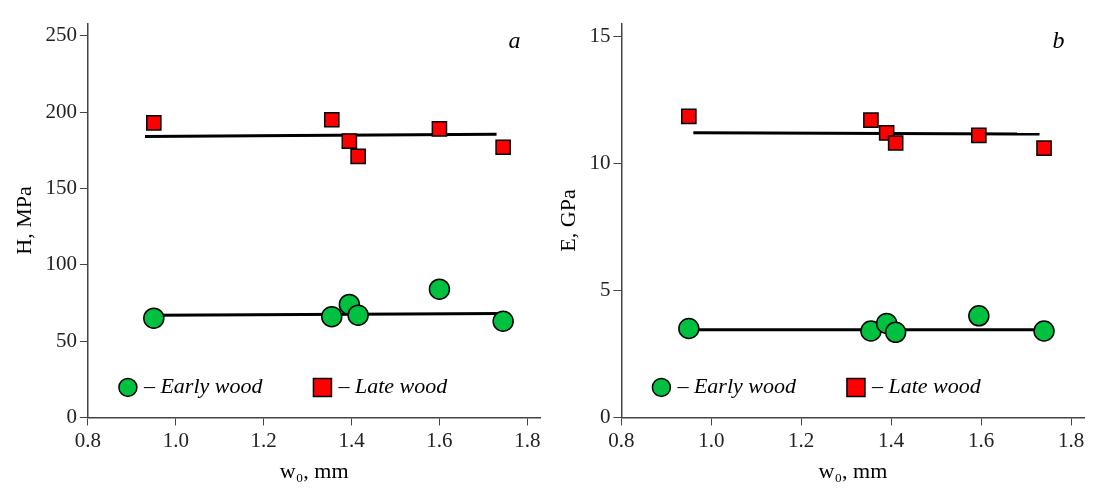 This screenshot has width=1104, height=495. I want to click on y-tick-label: 5, so click(605, 288).